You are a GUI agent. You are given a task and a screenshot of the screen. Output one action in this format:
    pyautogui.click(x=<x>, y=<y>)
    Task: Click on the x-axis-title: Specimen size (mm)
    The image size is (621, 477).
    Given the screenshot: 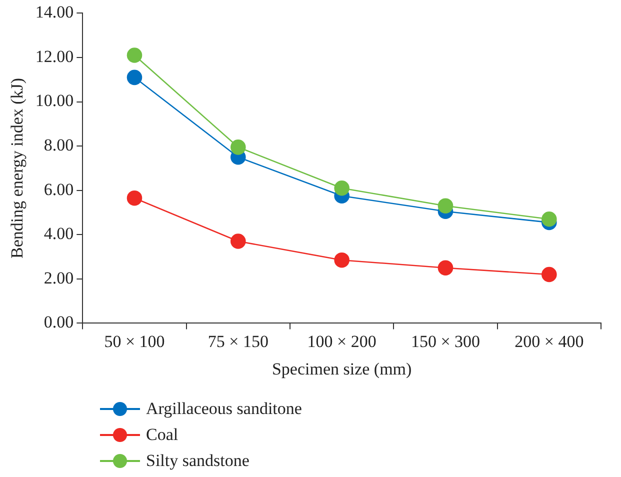 What is the action you would take?
    pyautogui.click(x=342, y=368)
    